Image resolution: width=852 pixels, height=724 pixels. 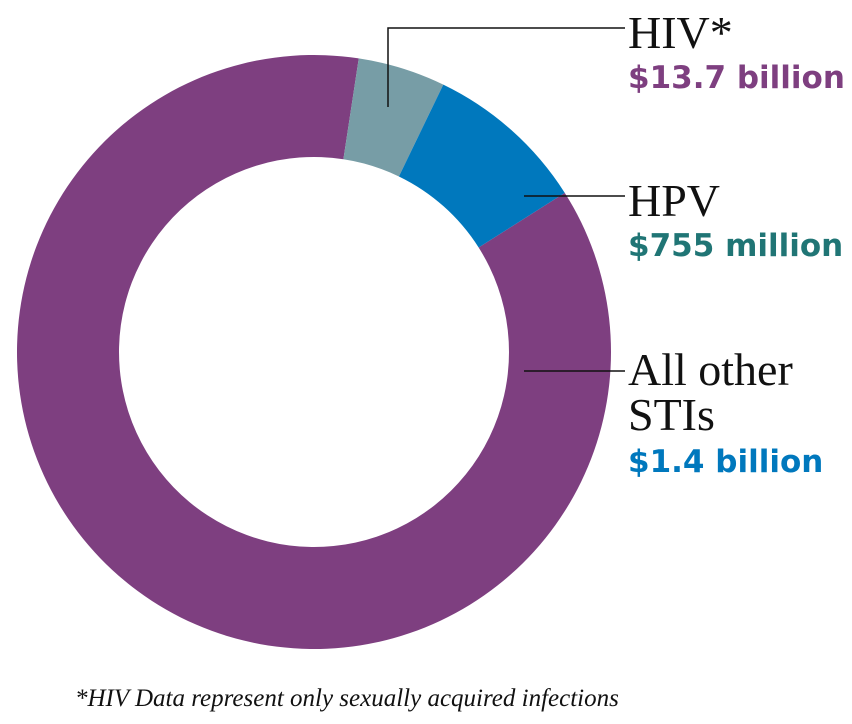 What do you see at coordinates (735, 246) in the screenshot?
I see `label-hpv-value: $755 million` at bounding box center [735, 246].